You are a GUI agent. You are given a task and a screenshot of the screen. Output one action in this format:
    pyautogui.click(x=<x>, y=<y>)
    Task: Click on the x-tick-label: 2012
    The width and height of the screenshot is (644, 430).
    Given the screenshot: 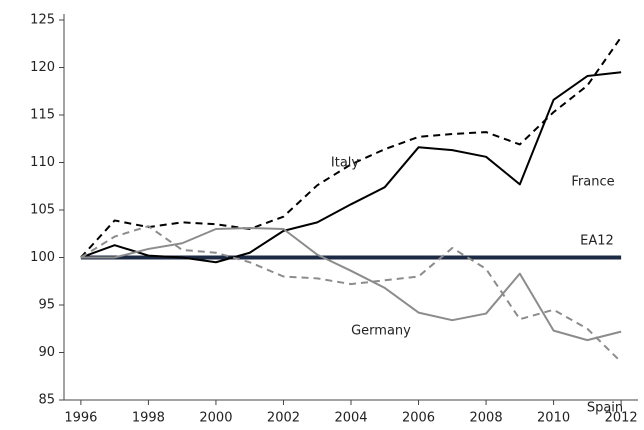 What is the action you would take?
    pyautogui.click(x=621, y=418)
    